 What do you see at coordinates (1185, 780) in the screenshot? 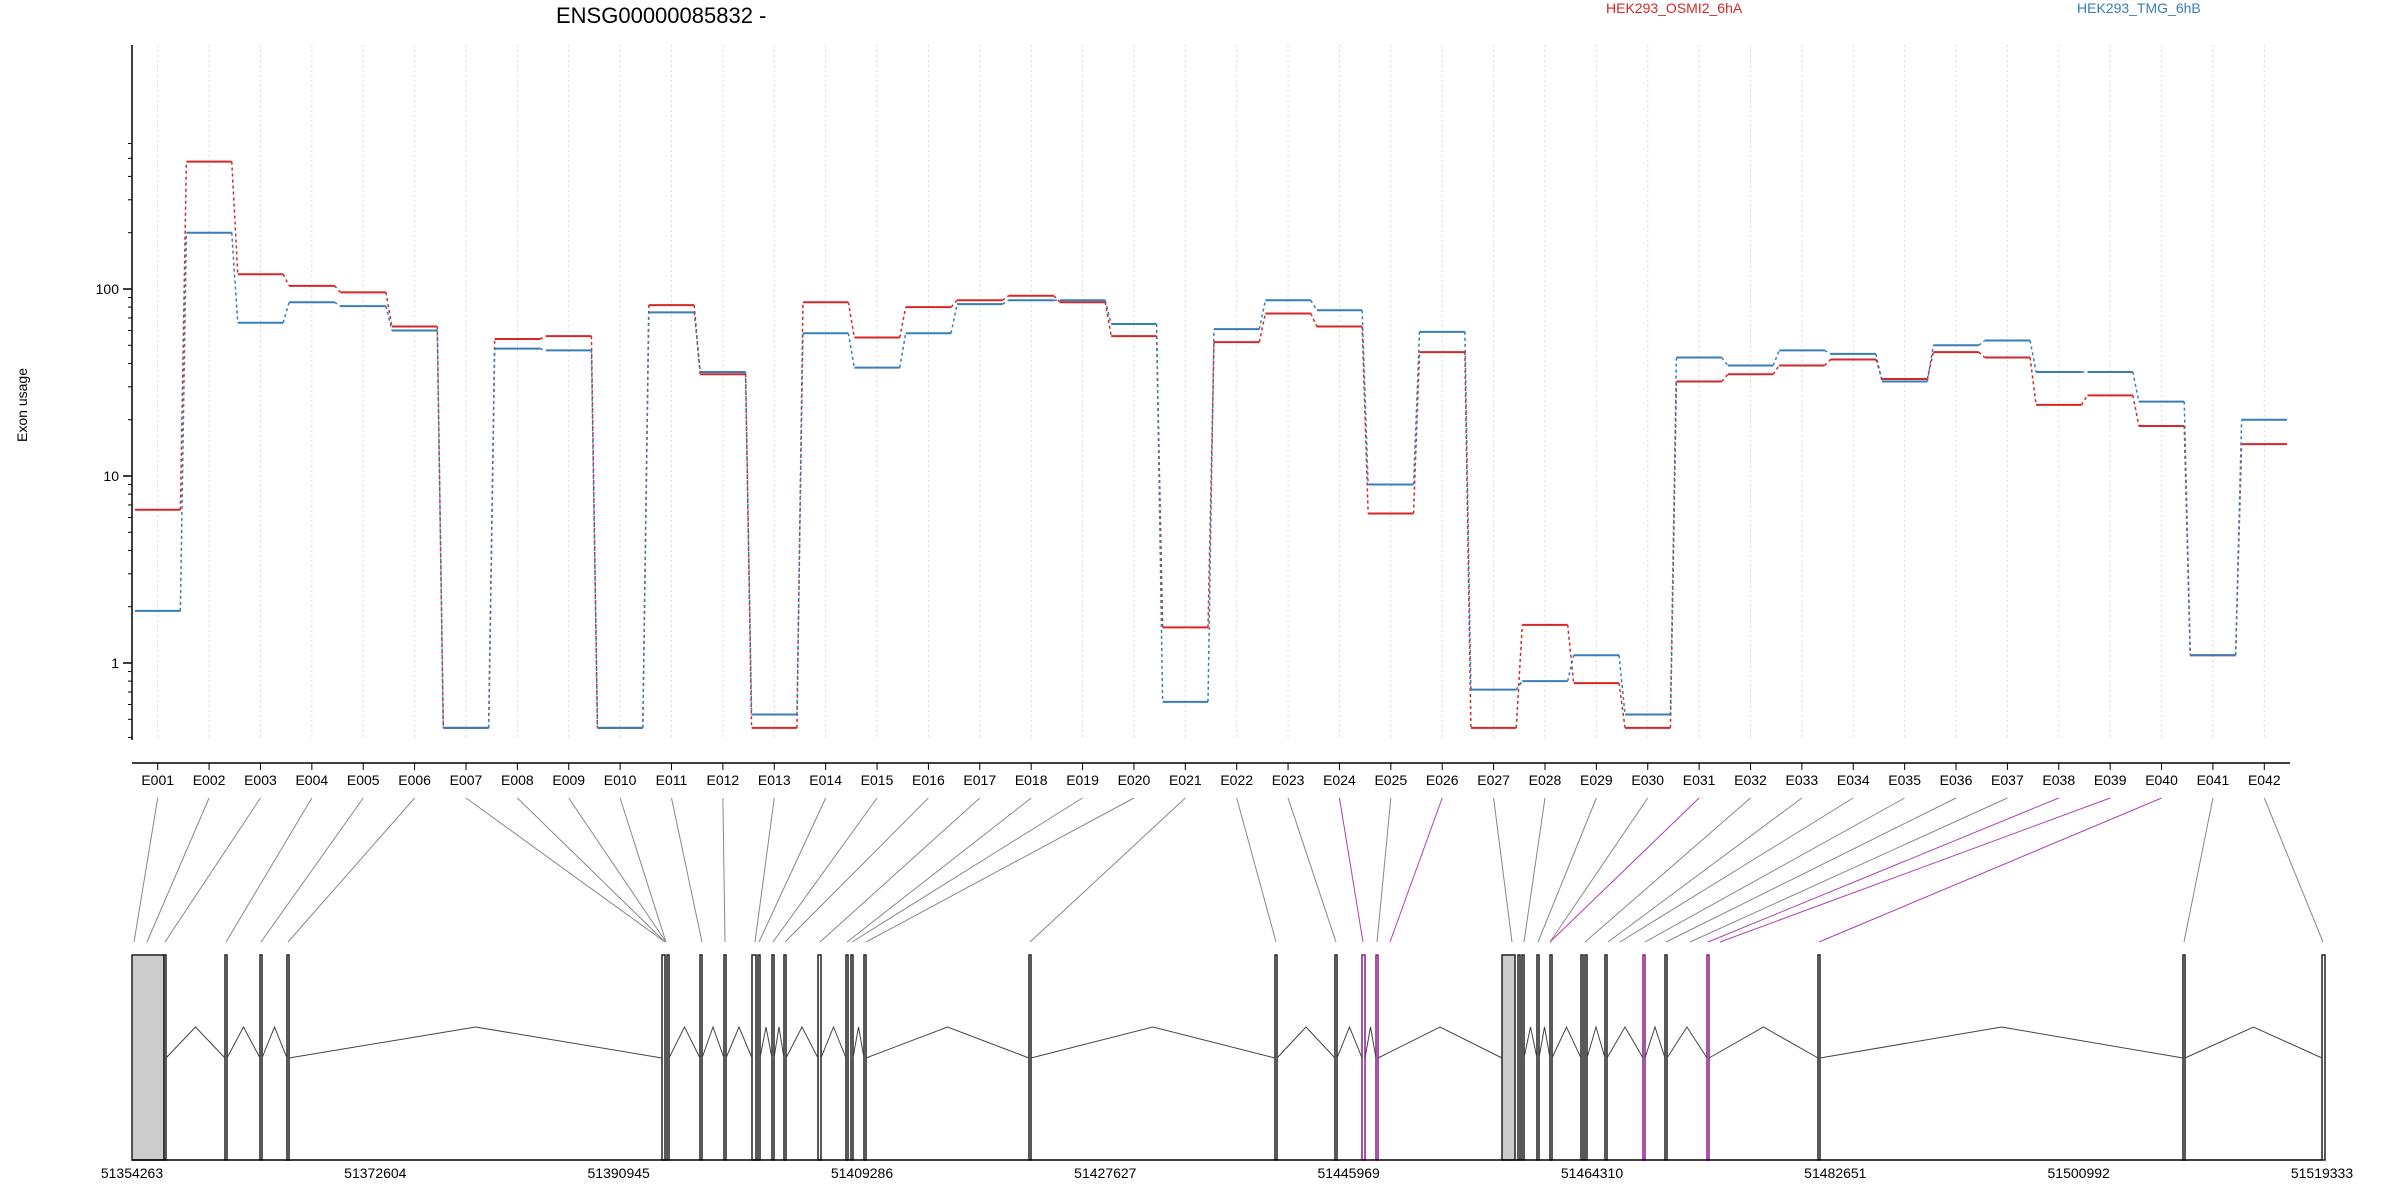
I see `x-tick-label: E021` at bounding box center [1185, 780].